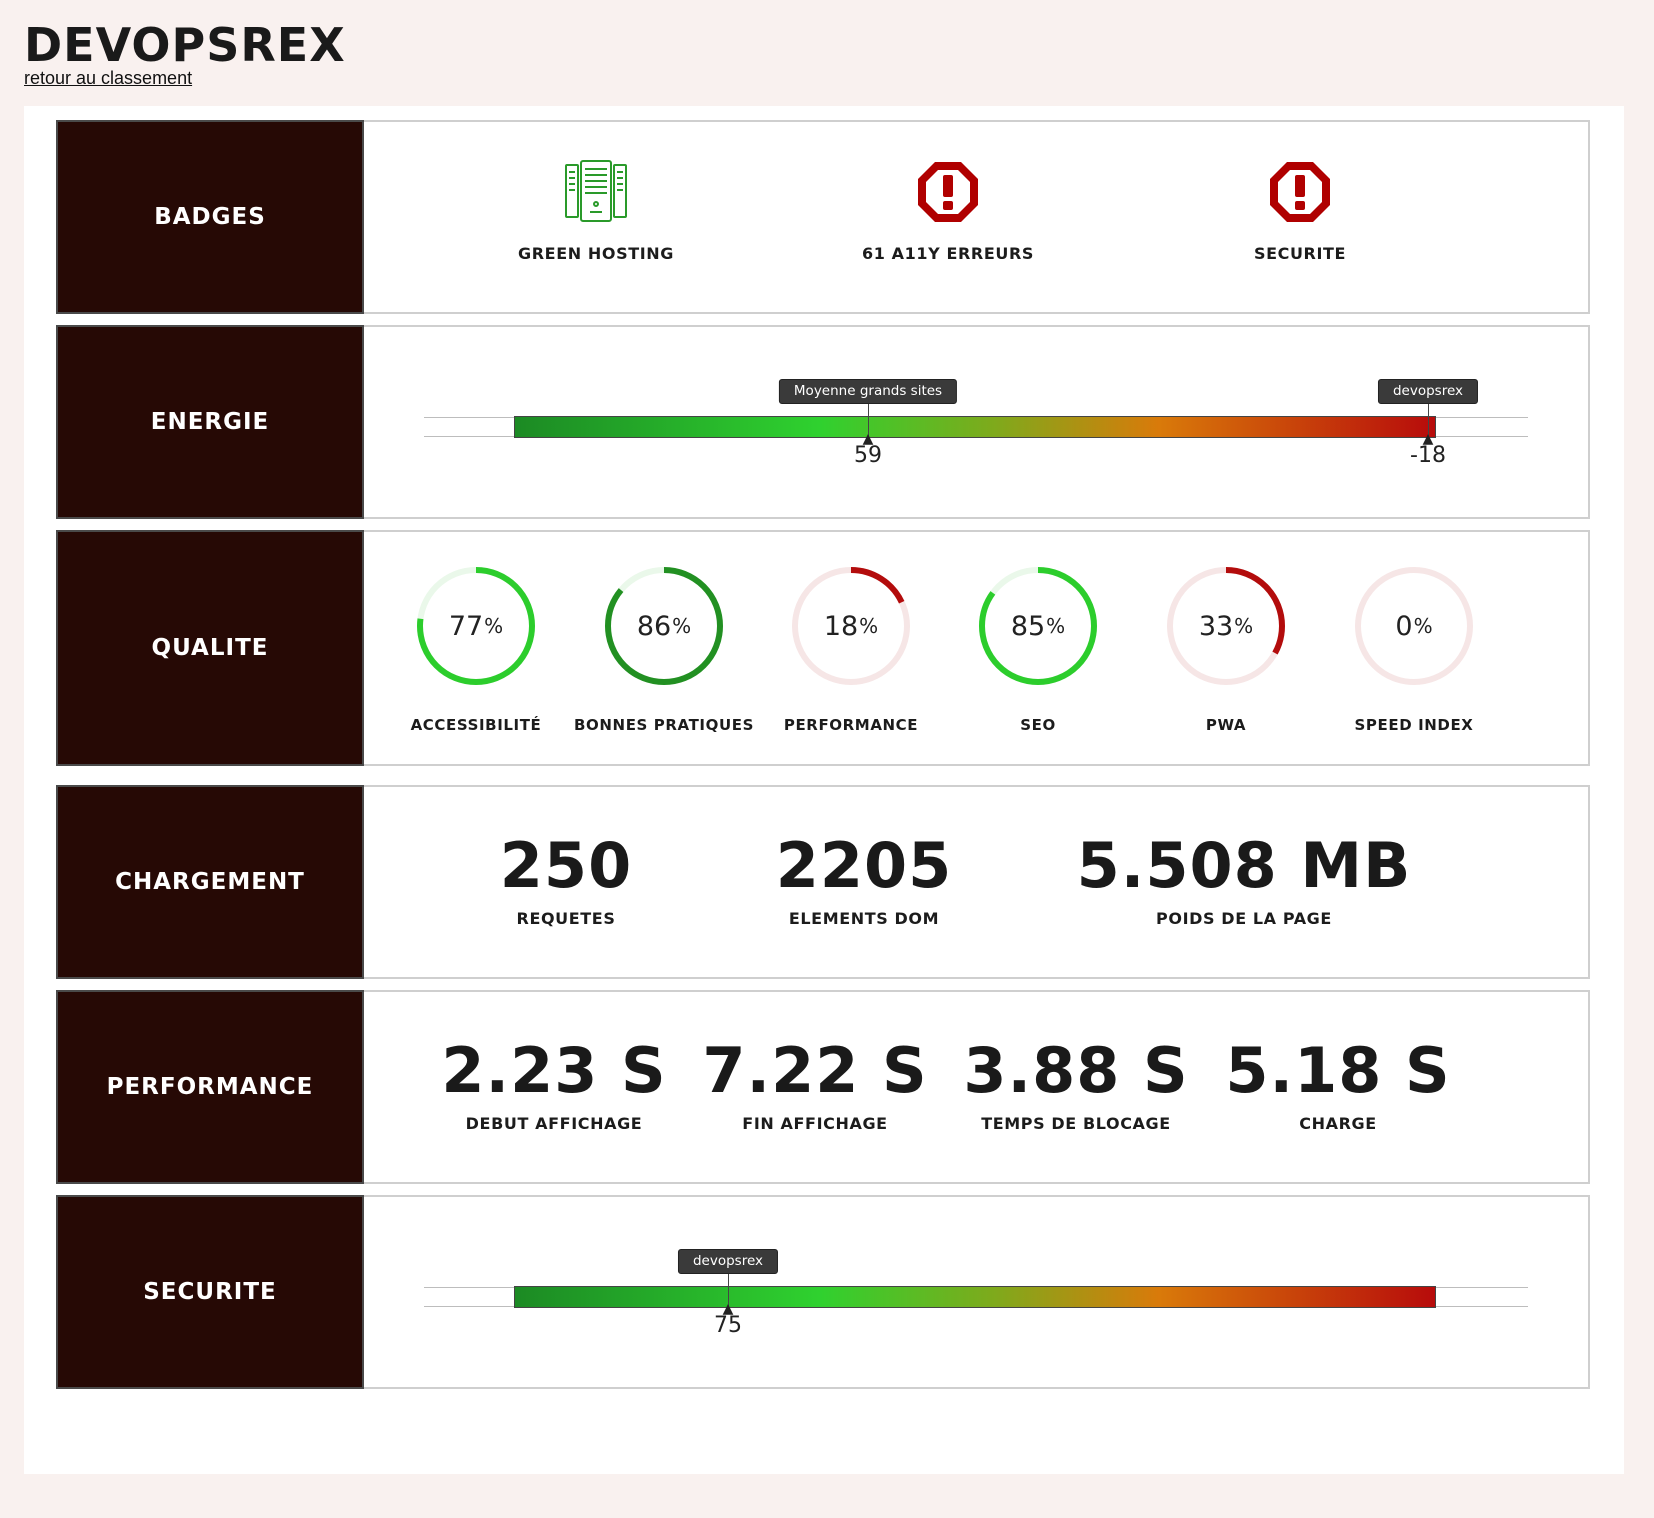 The image size is (1654, 1518). I want to click on stat-value-blocking-time: 3.88 S, so click(1076, 1070).